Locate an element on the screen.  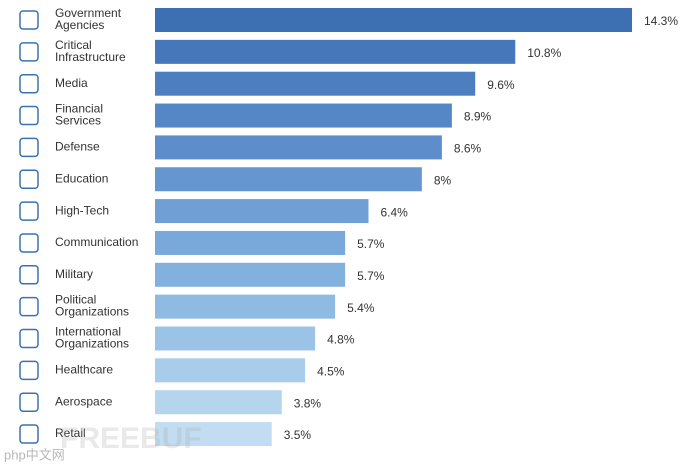
category-label: Healthcare is located at coordinates (84, 370).